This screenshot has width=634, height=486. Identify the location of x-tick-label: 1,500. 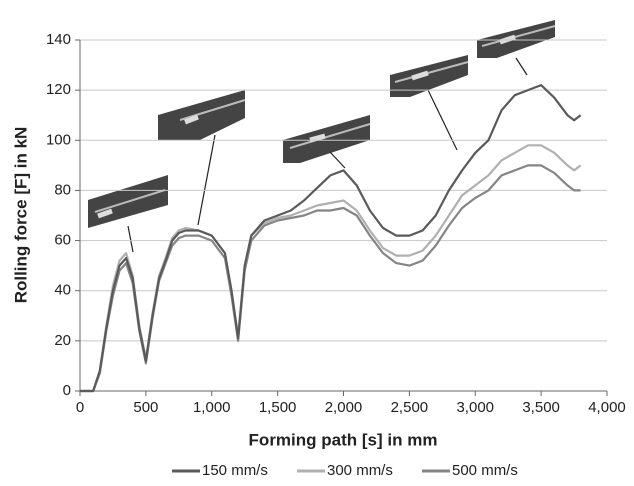
(278, 407).